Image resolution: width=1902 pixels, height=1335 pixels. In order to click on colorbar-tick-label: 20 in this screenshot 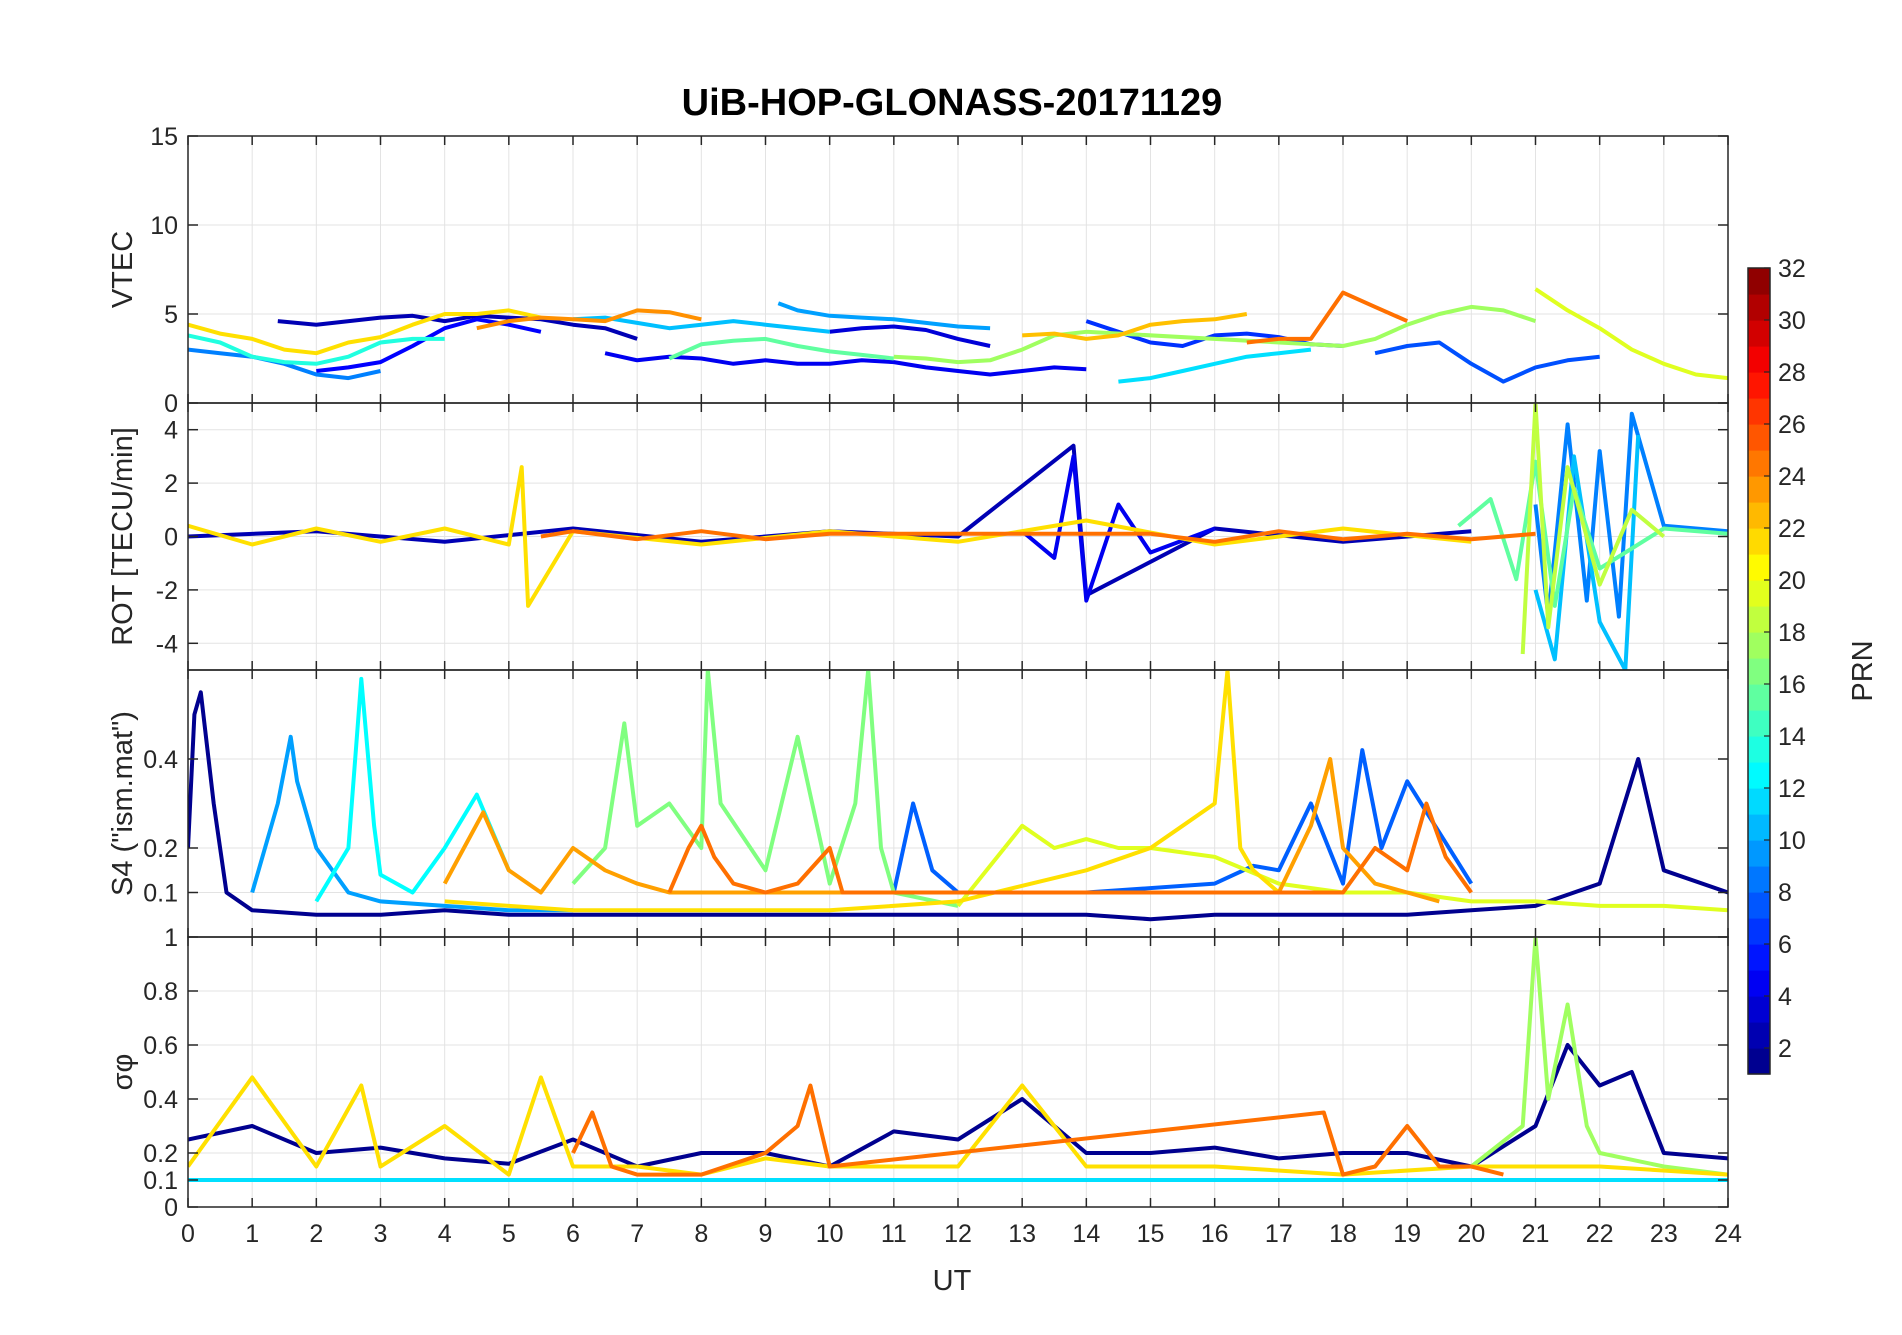, I will do `click(1792, 581)`.